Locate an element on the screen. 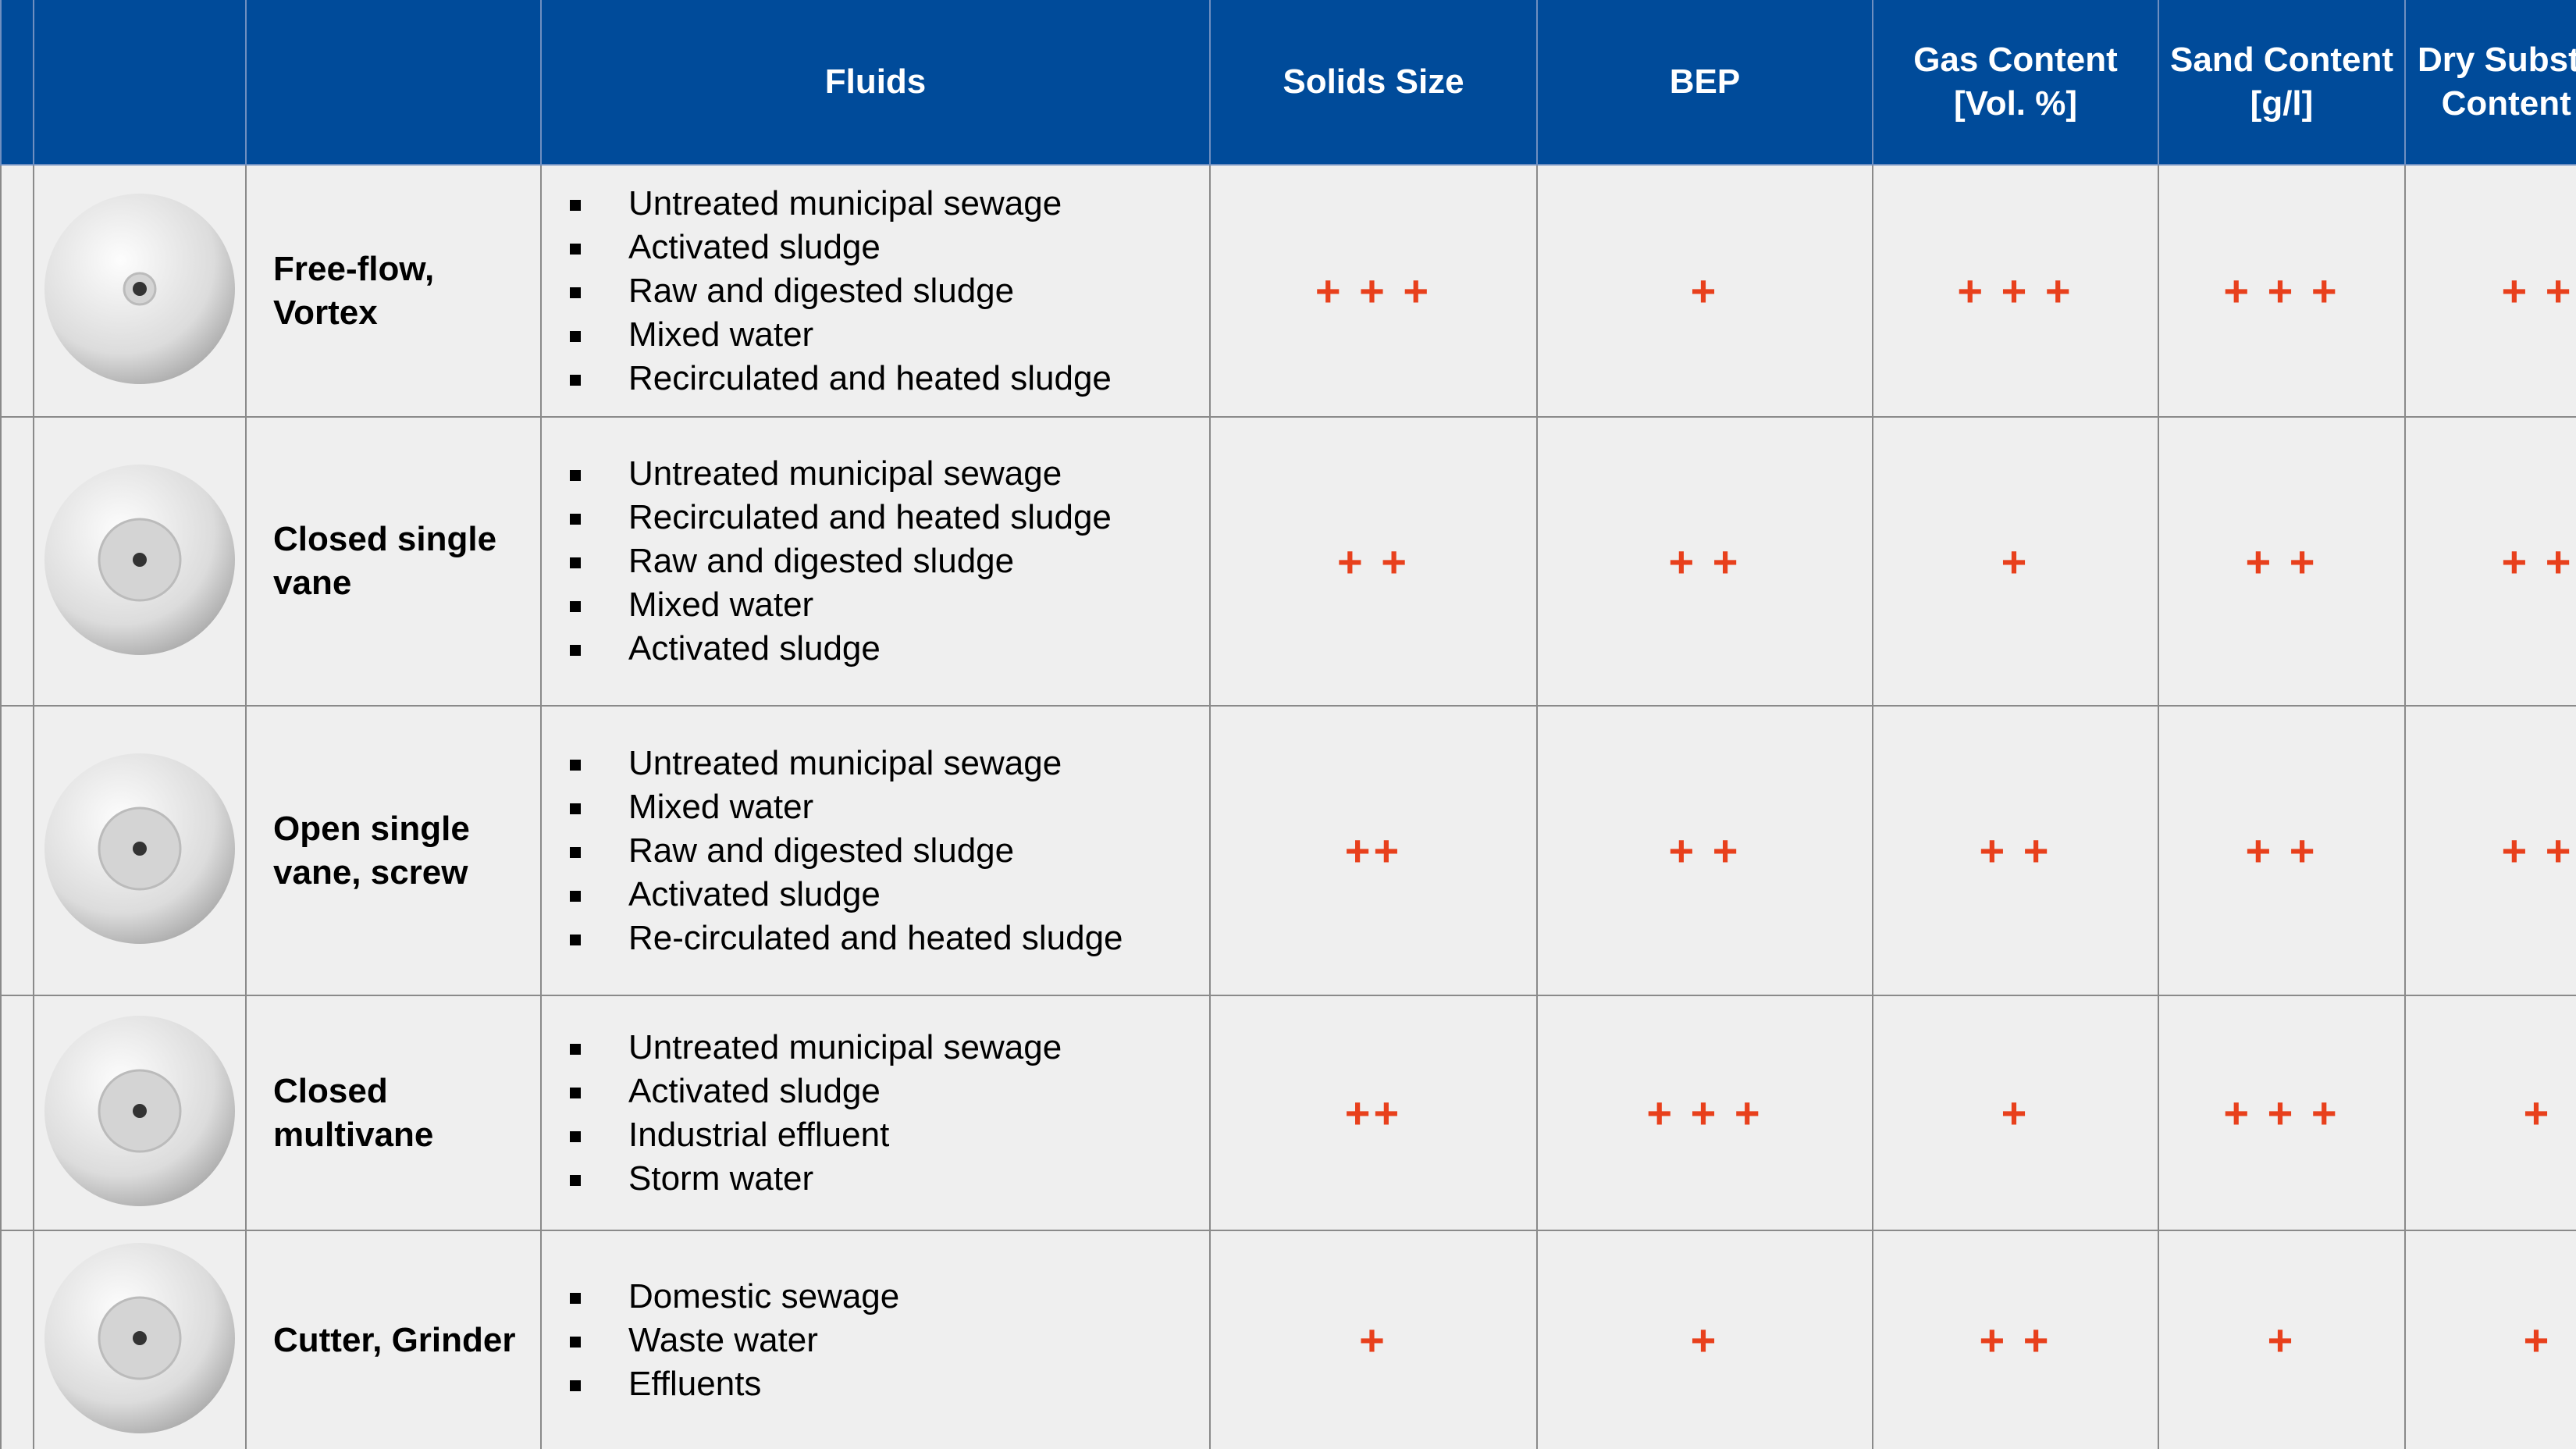  fluid-item: Effluents is located at coordinates (889, 1384).